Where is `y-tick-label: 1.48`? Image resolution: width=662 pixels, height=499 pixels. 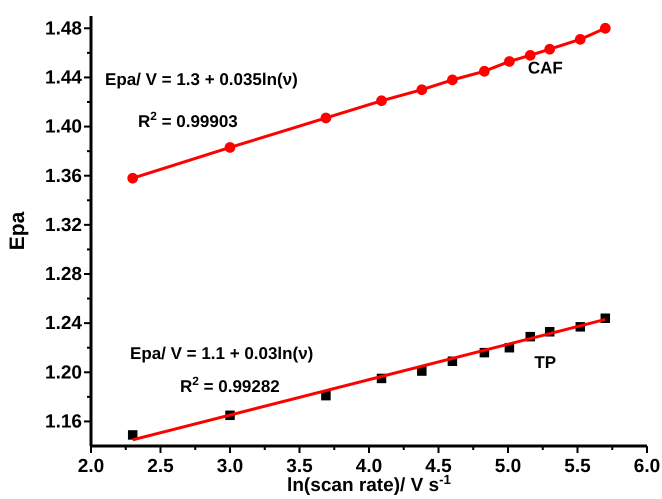 y-tick-label: 1.48 is located at coordinates (63, 29).